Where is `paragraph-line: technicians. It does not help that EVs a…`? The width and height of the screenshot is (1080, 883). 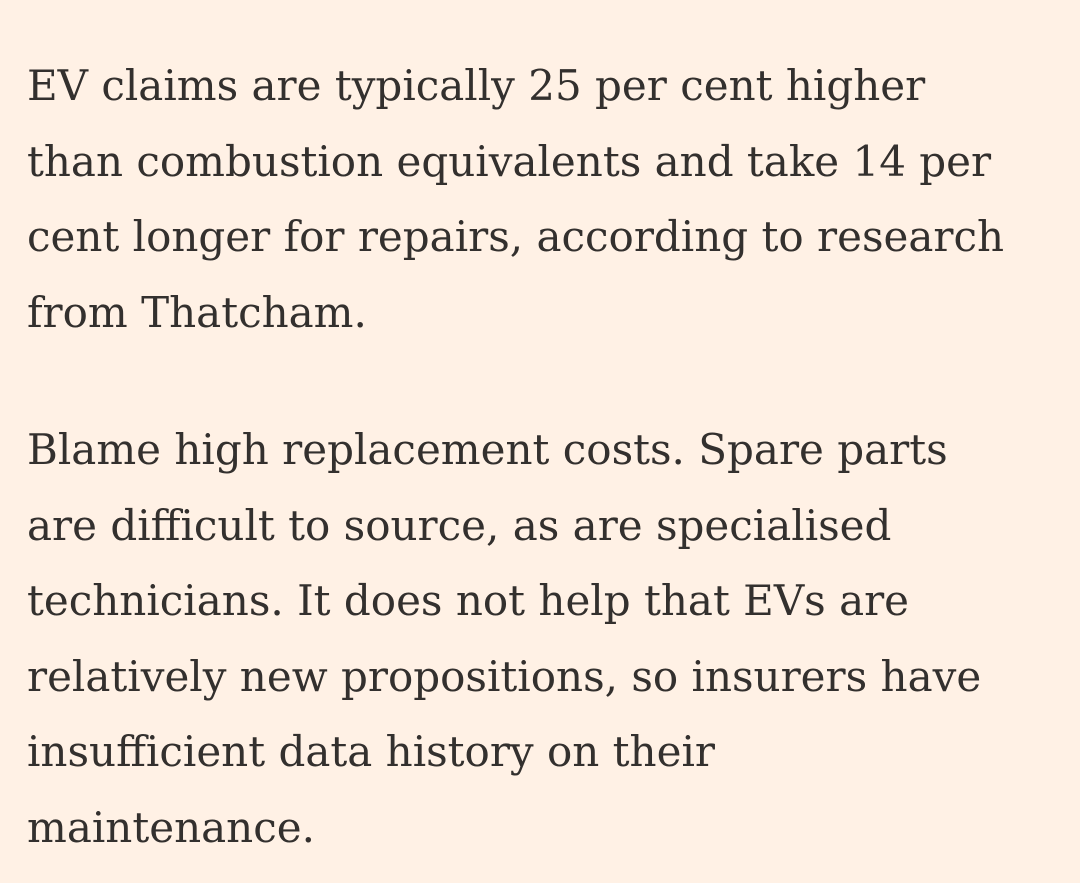 paragraph-line: technicians. It does not help that EVs a… is located at coordinates (468, 600).